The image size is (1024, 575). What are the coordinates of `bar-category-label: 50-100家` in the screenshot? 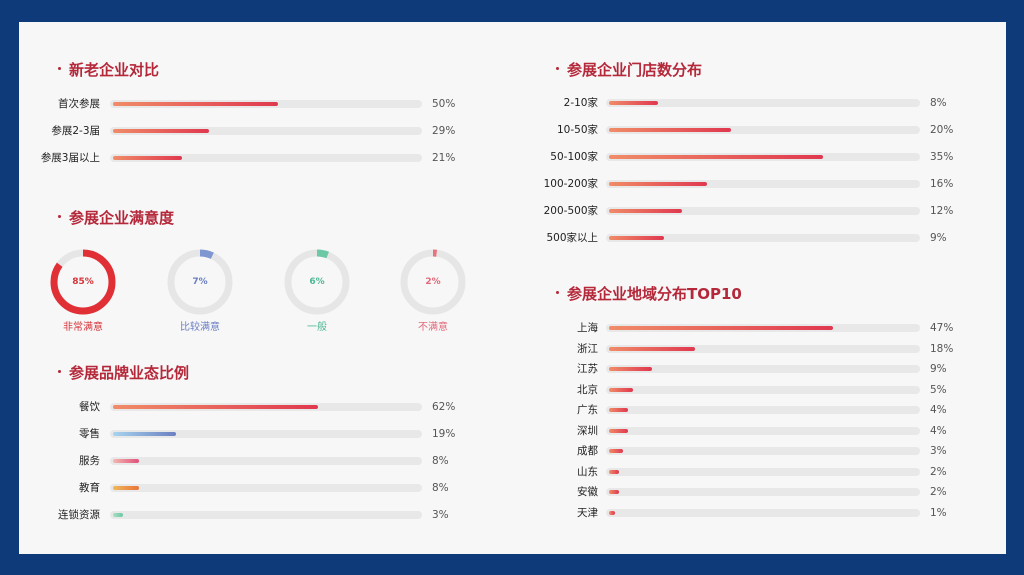 It's located at (574, 157).